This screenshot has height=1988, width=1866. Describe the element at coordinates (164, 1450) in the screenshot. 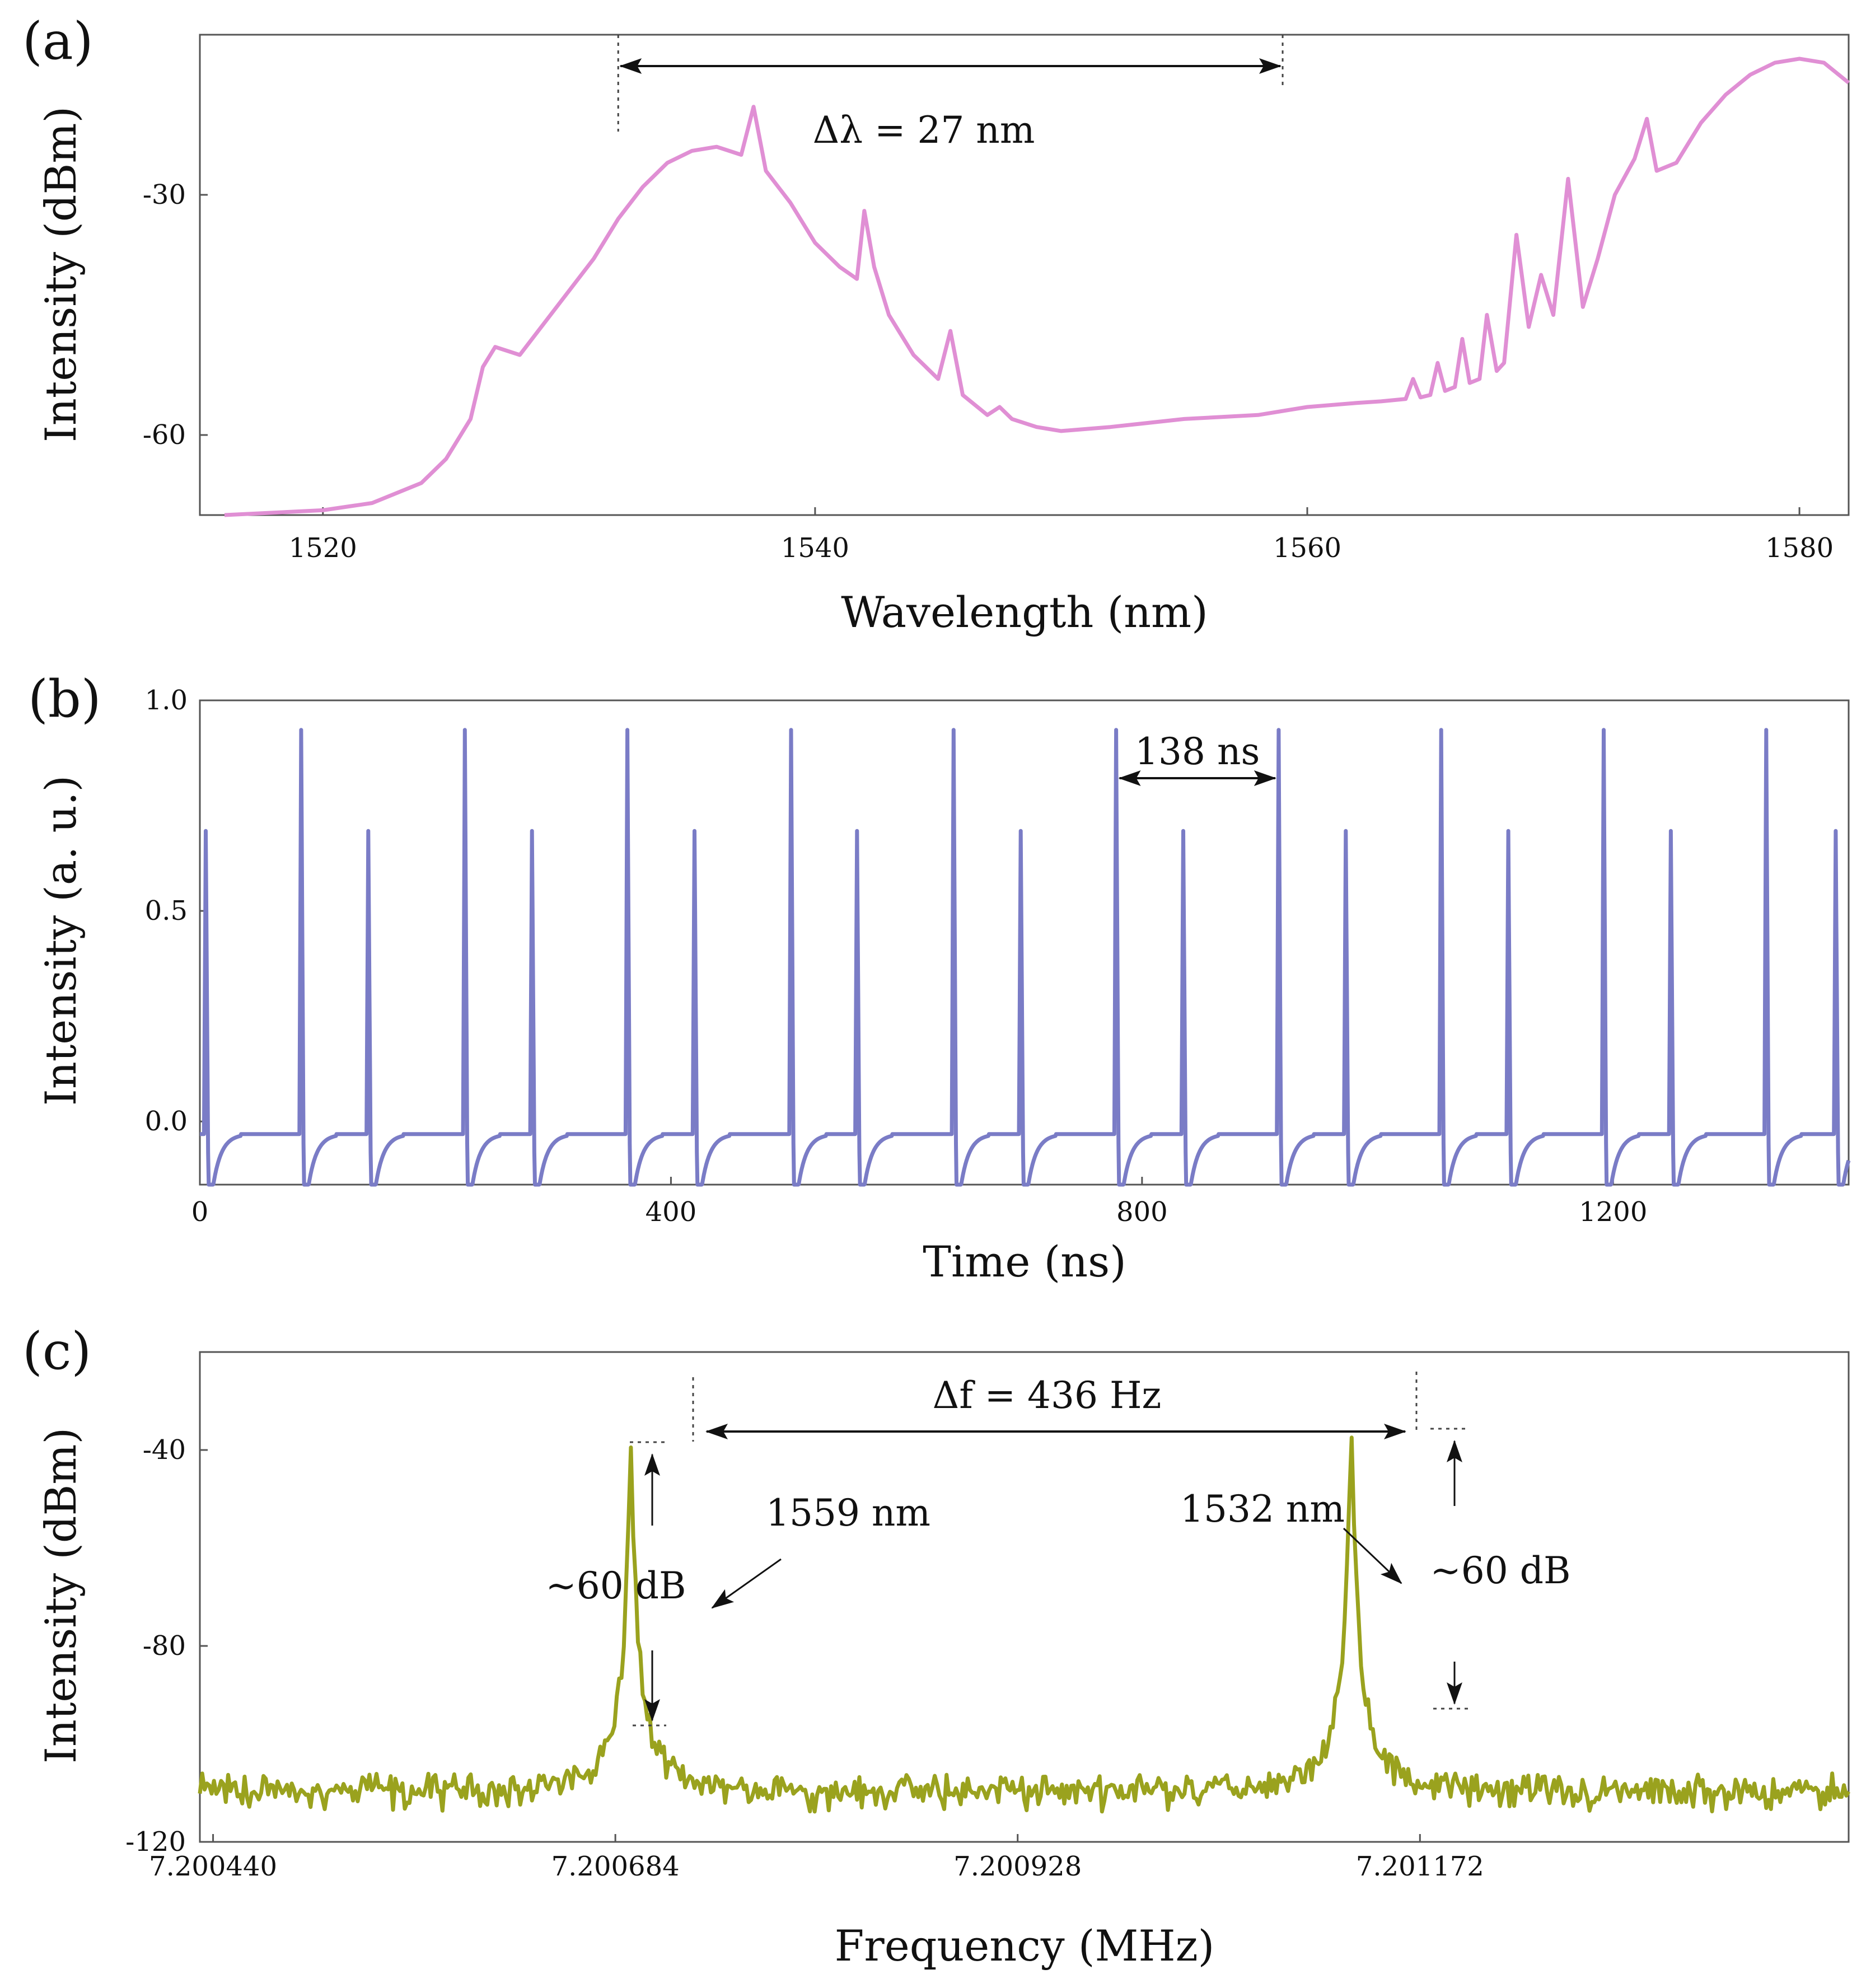

I see `y-tick-label: -40` at that location.